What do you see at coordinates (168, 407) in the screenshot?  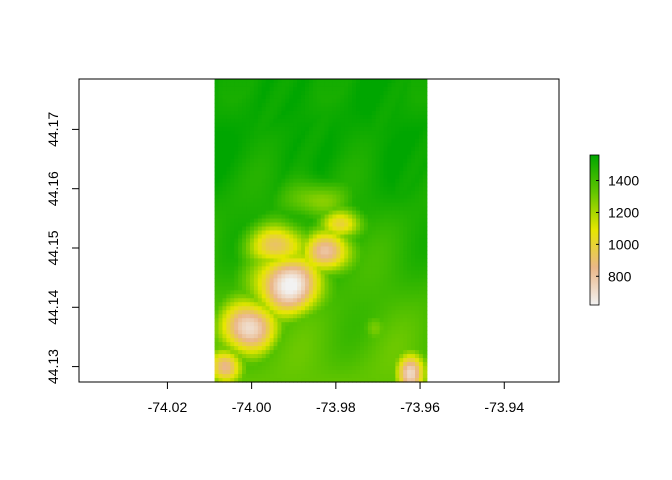 I see `x-tick-label: -74.02` at bounding box center [168, 407].